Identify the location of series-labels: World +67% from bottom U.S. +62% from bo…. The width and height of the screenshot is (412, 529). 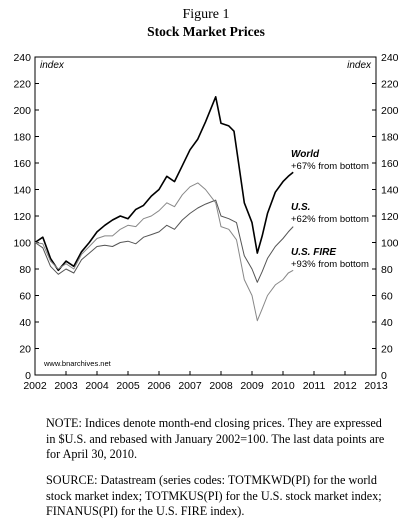
(330, 209).